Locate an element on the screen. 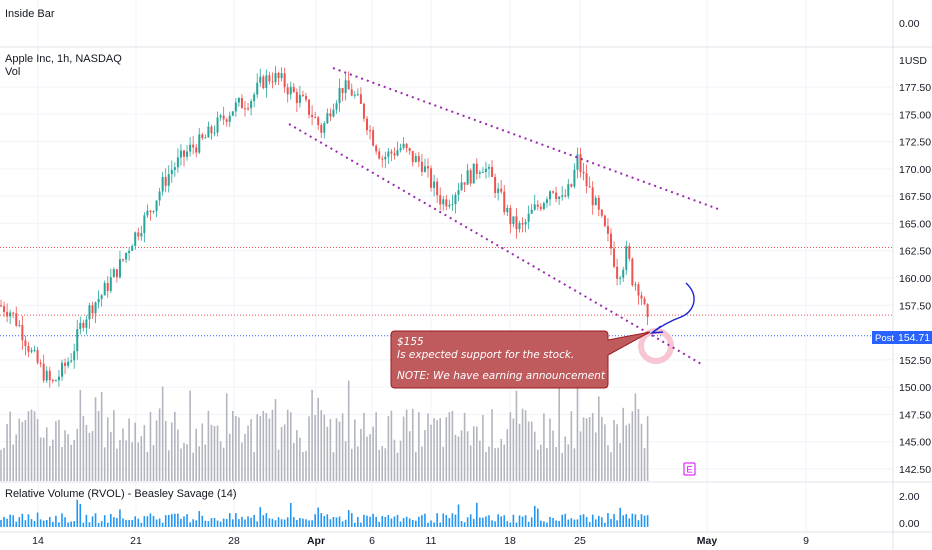  currency-label: 1USD is located at coordinates (913, 61).